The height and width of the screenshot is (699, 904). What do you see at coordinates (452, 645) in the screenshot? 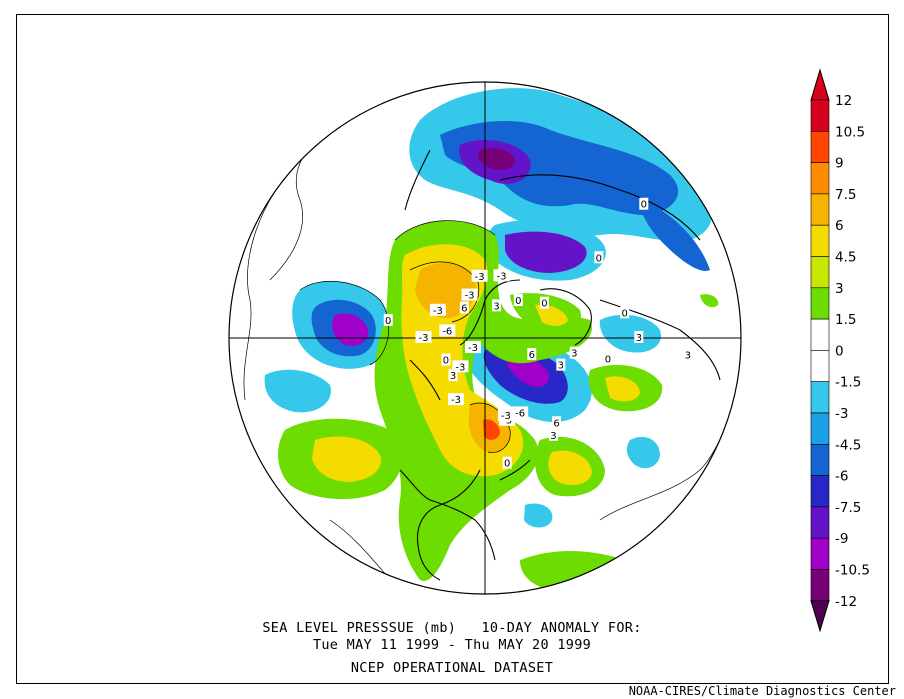
I see `title-line-2: Tue MAY 11 1999 - Thu MAY 20 1999` at bounding box center [452, 645].